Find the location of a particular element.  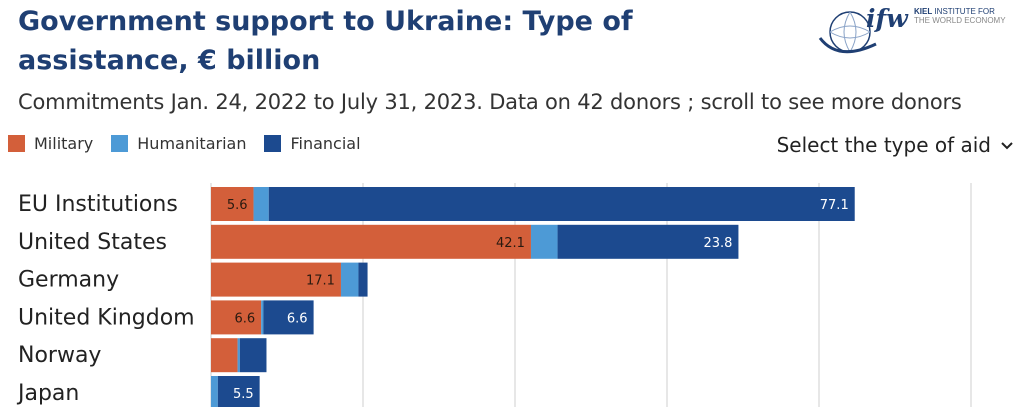

legend-item-financial: Financial is located at coordinates (312, 143).